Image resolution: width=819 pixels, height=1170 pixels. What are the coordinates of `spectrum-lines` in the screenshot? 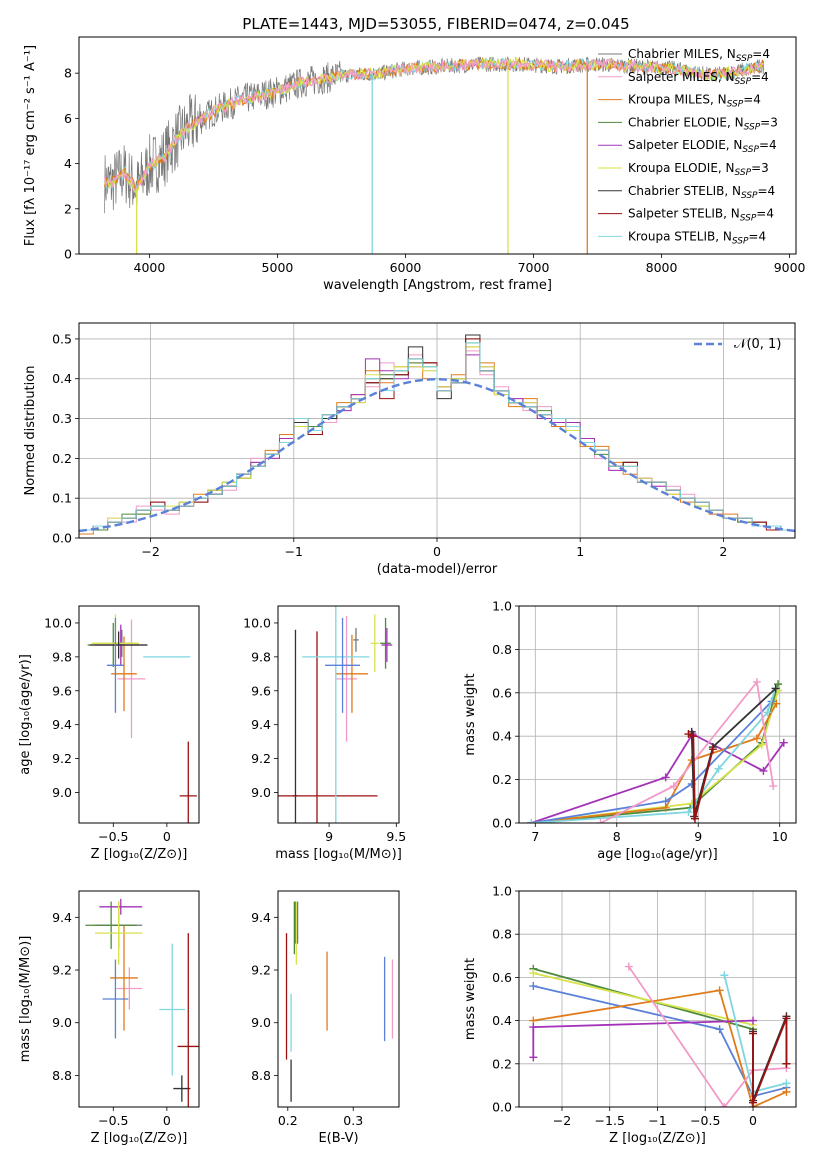 It's located at (434, 155).